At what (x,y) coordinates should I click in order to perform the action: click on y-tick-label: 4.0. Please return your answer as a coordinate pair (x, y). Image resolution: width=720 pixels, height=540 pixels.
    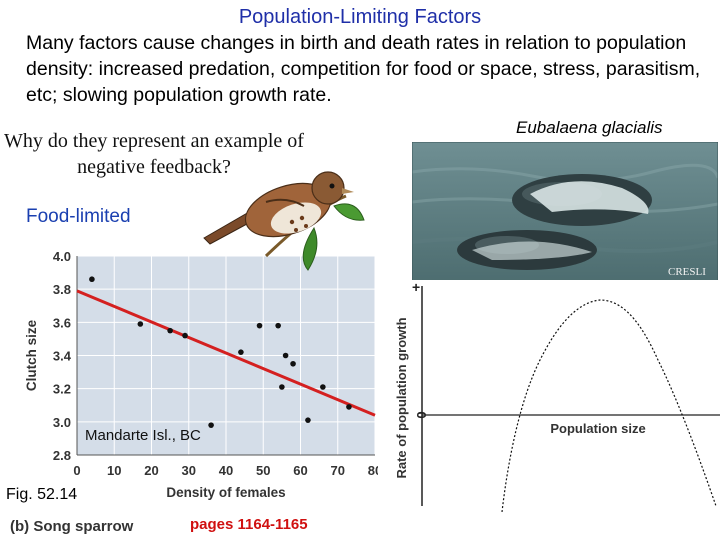
    Looking at the image, I should click on (62, 256).